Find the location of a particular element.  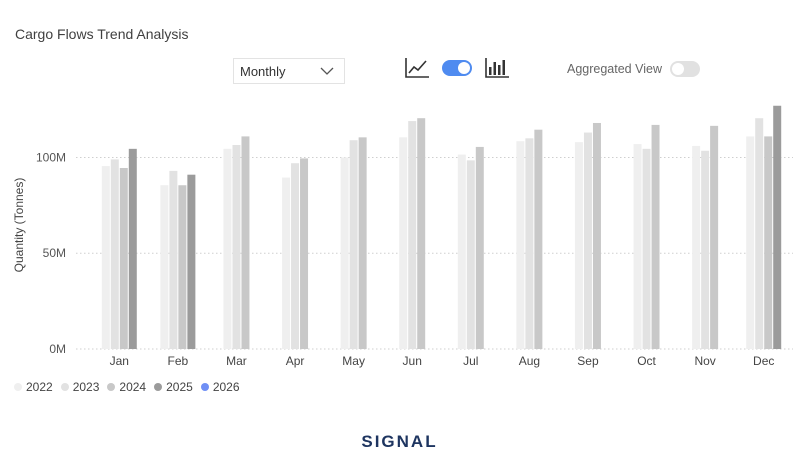

legend-label: 2026 is located at coordinates (226, 387).